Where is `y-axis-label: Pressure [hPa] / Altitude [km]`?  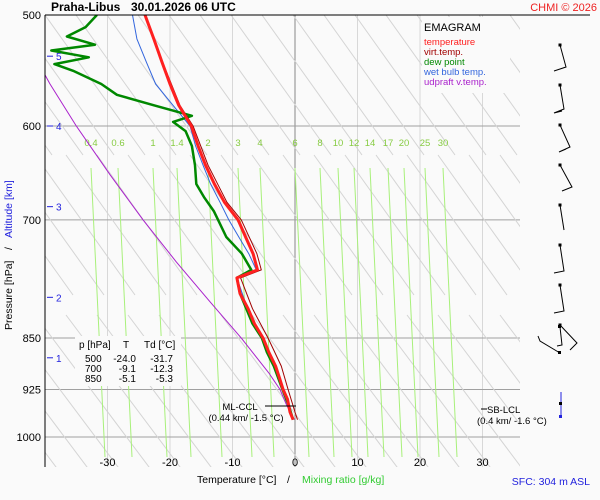
y-axis-label: Pressure [hPa] / Altitude [km] is located at coordinates (9, 255).